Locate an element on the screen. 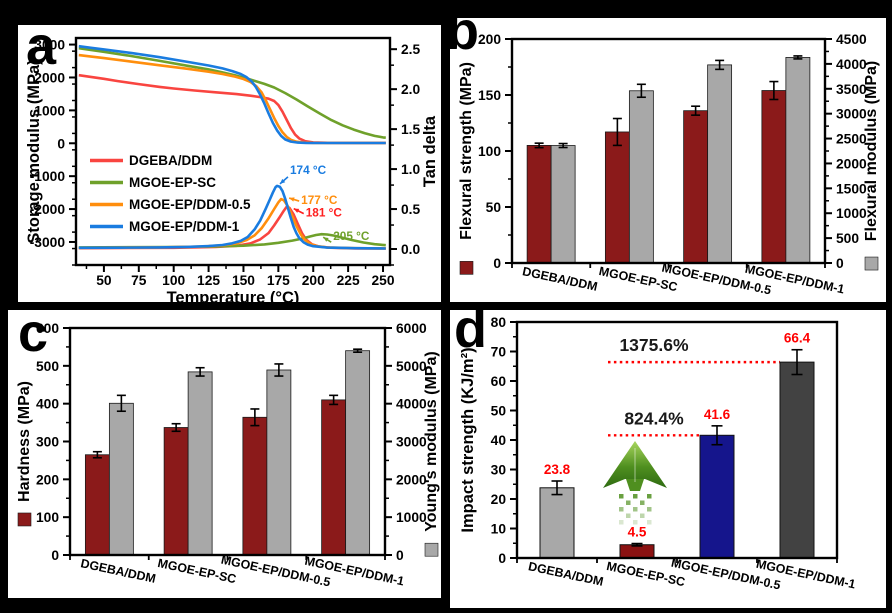  svg-text: 5000 is located at coordinates (411, 366).